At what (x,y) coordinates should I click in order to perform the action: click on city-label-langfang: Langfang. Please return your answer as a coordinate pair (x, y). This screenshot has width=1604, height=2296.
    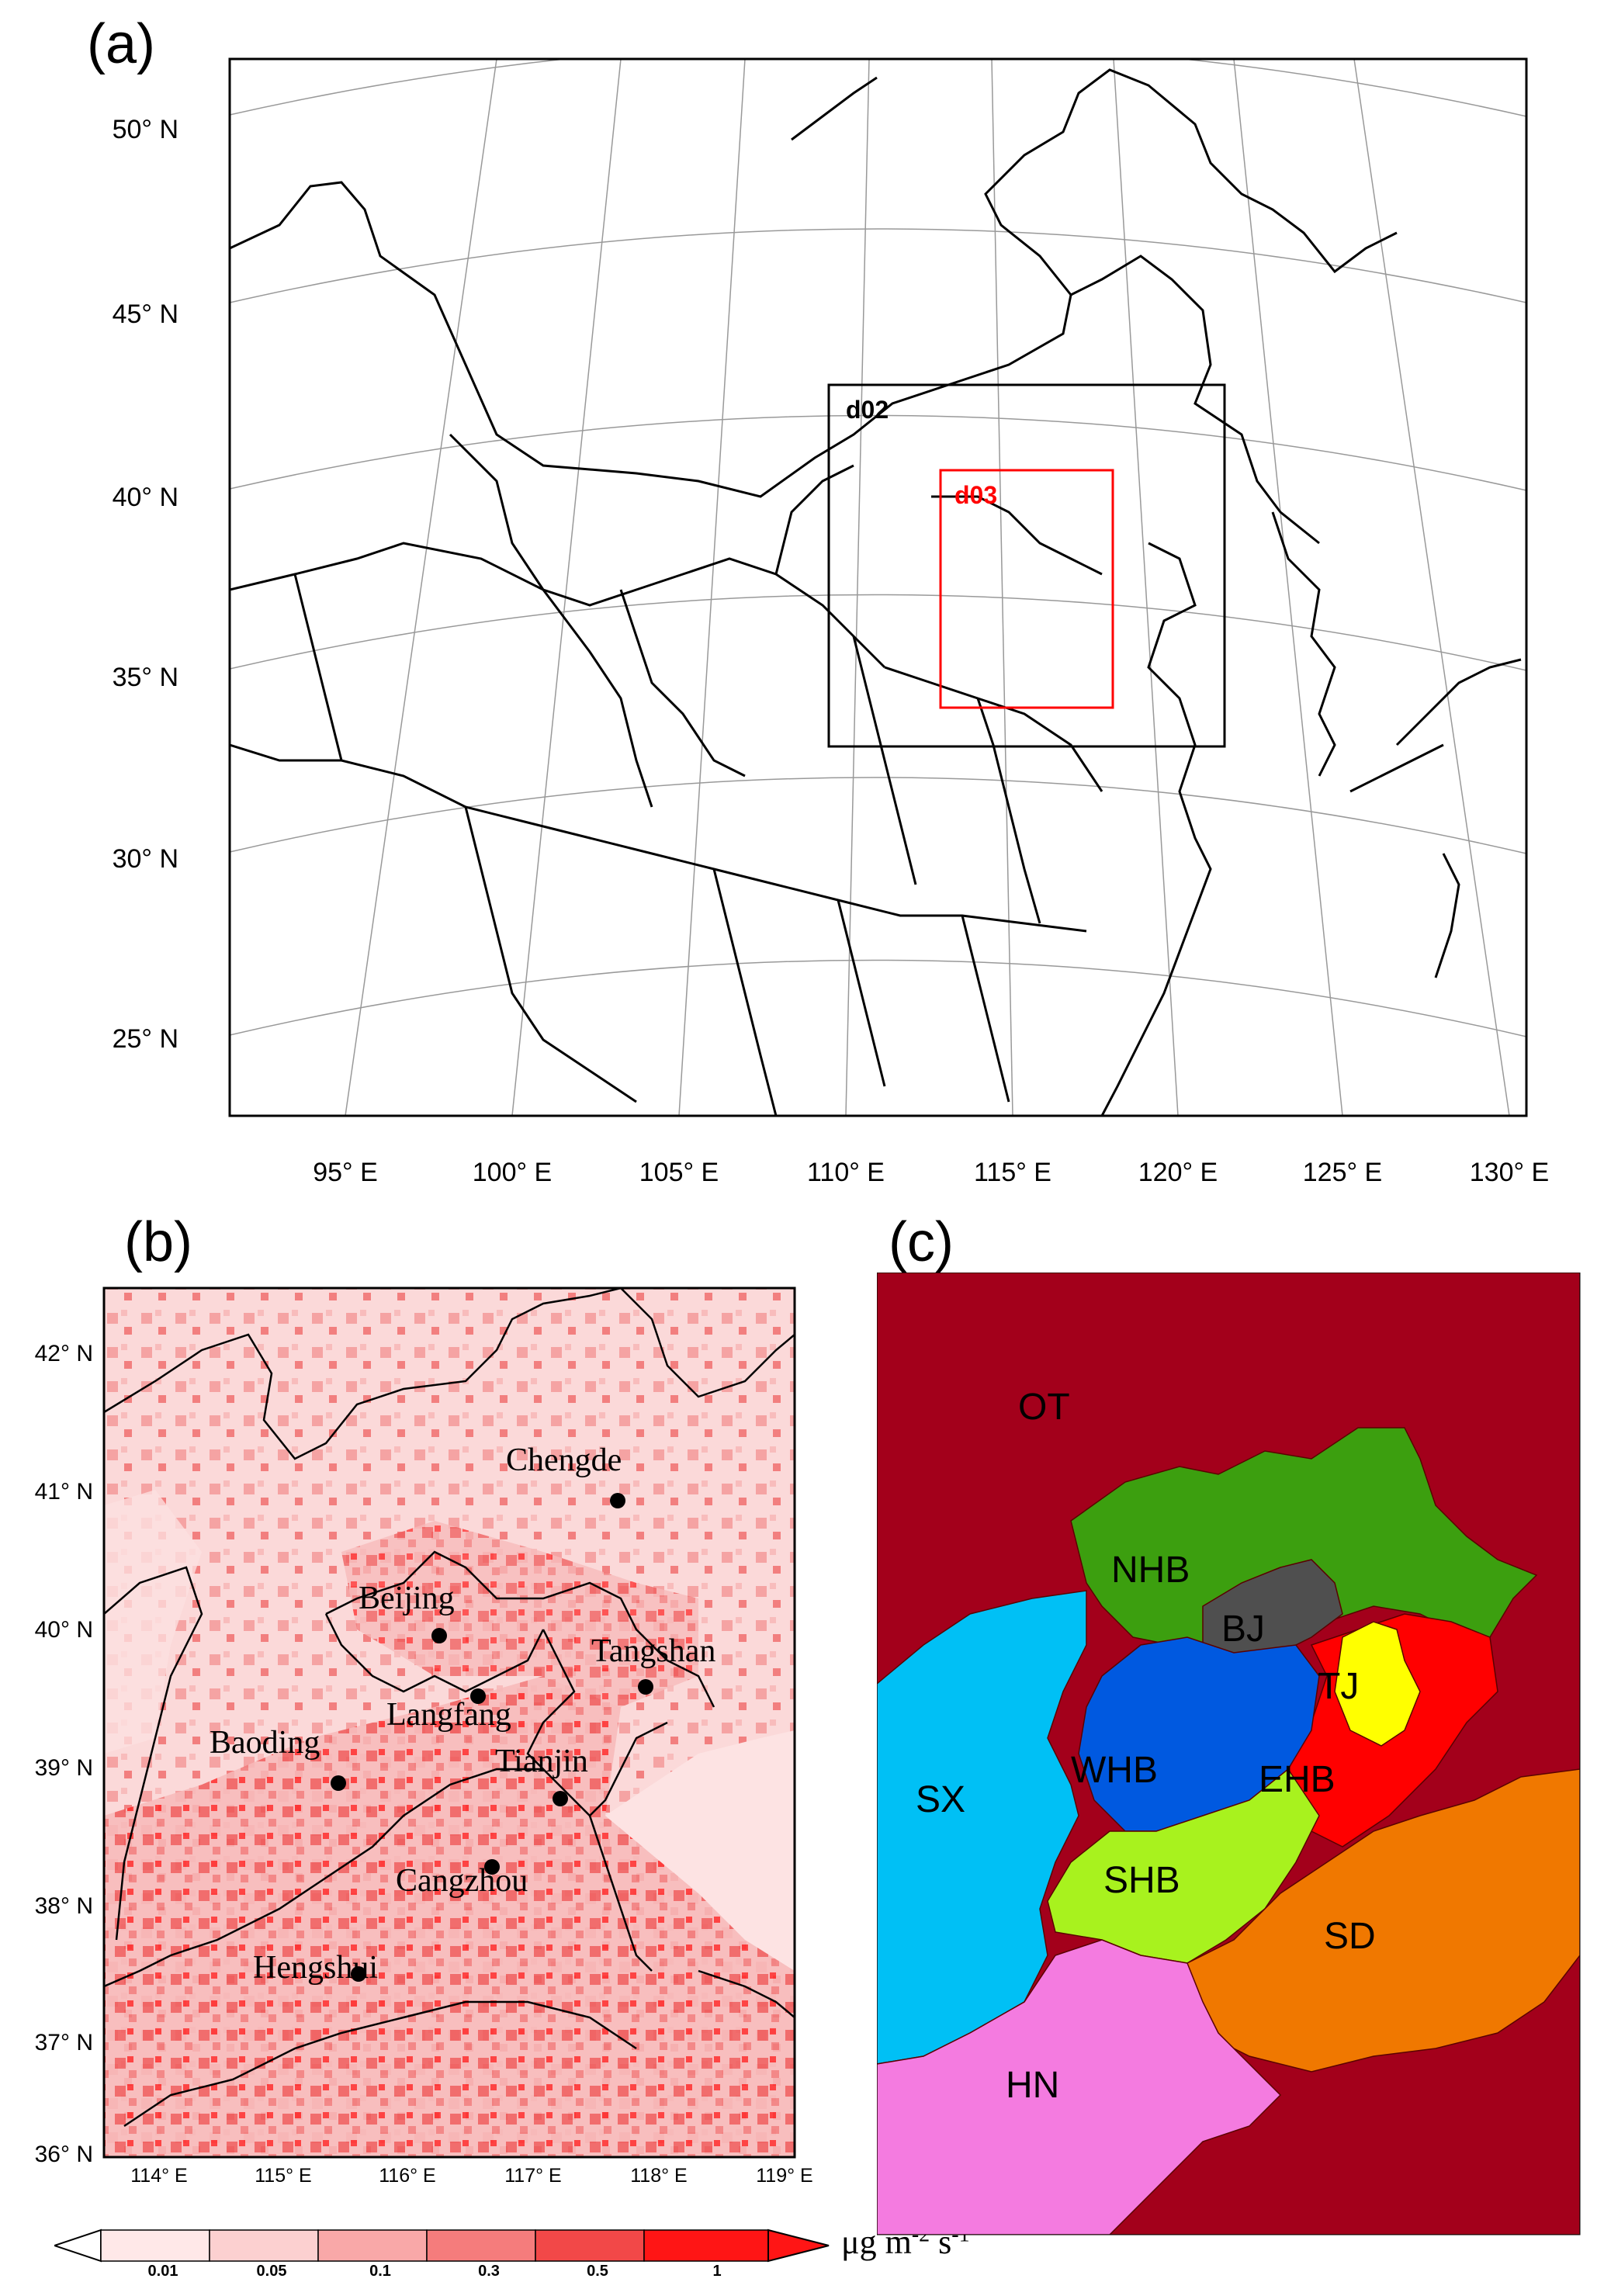
    Looking at the image, I should click on (448, 1715).